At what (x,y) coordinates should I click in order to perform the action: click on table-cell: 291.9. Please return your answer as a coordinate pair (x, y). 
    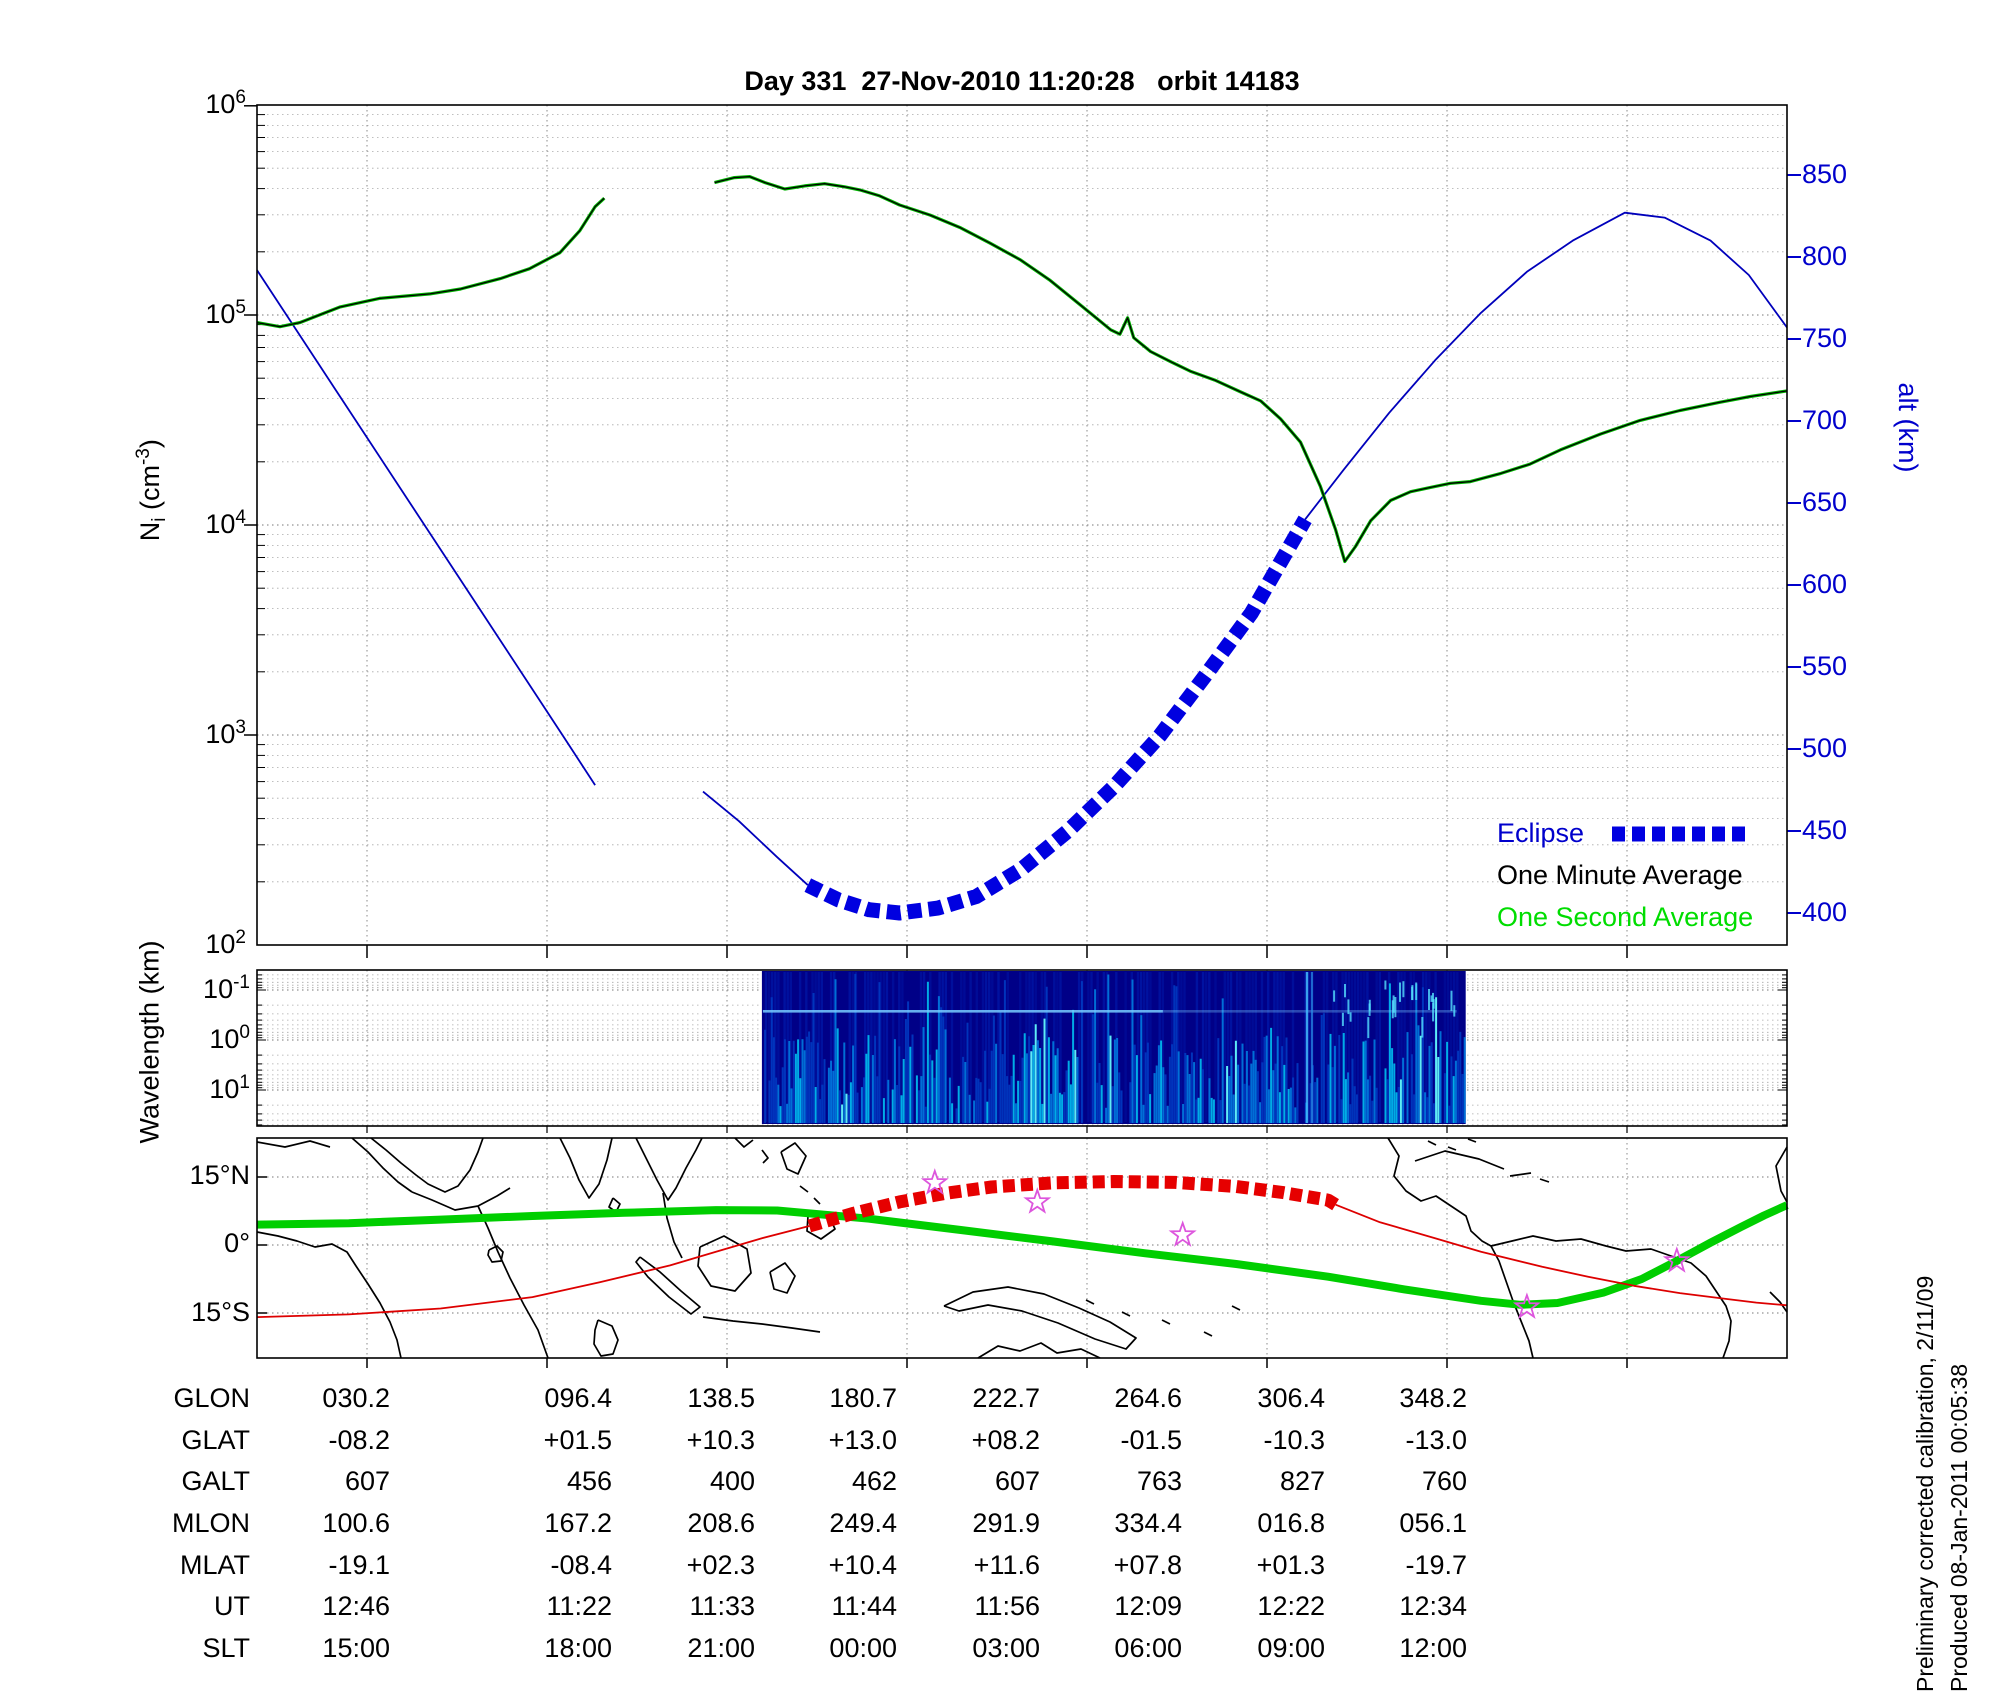
    Looking at the image, I should click on (1006, 1523).